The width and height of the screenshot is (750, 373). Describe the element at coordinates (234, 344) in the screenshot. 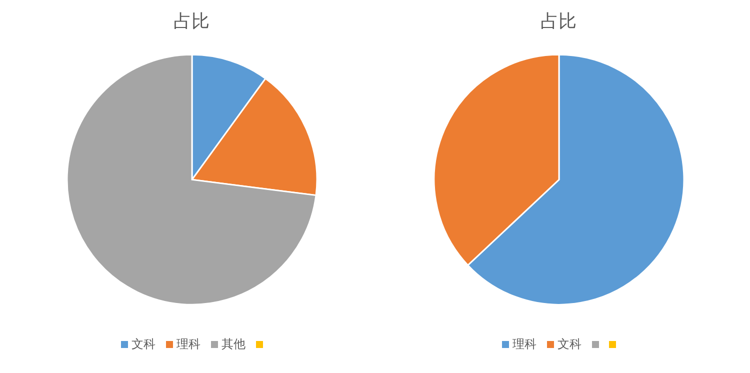

I see `legend-label: 其他` at that location.